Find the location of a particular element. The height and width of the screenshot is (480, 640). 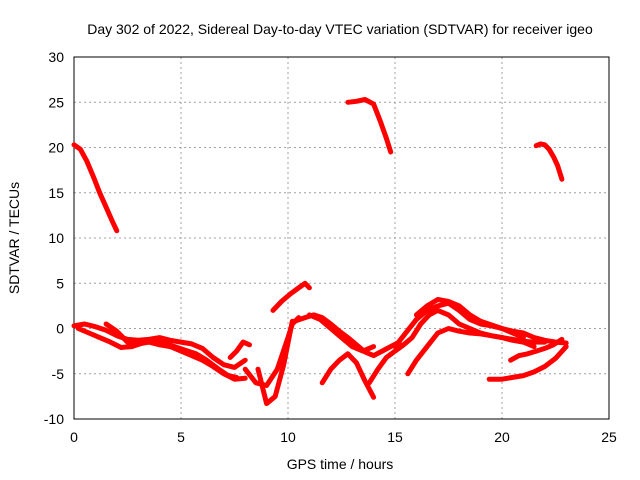

y-tick-label: 10 is located at coordinates (56, 238).